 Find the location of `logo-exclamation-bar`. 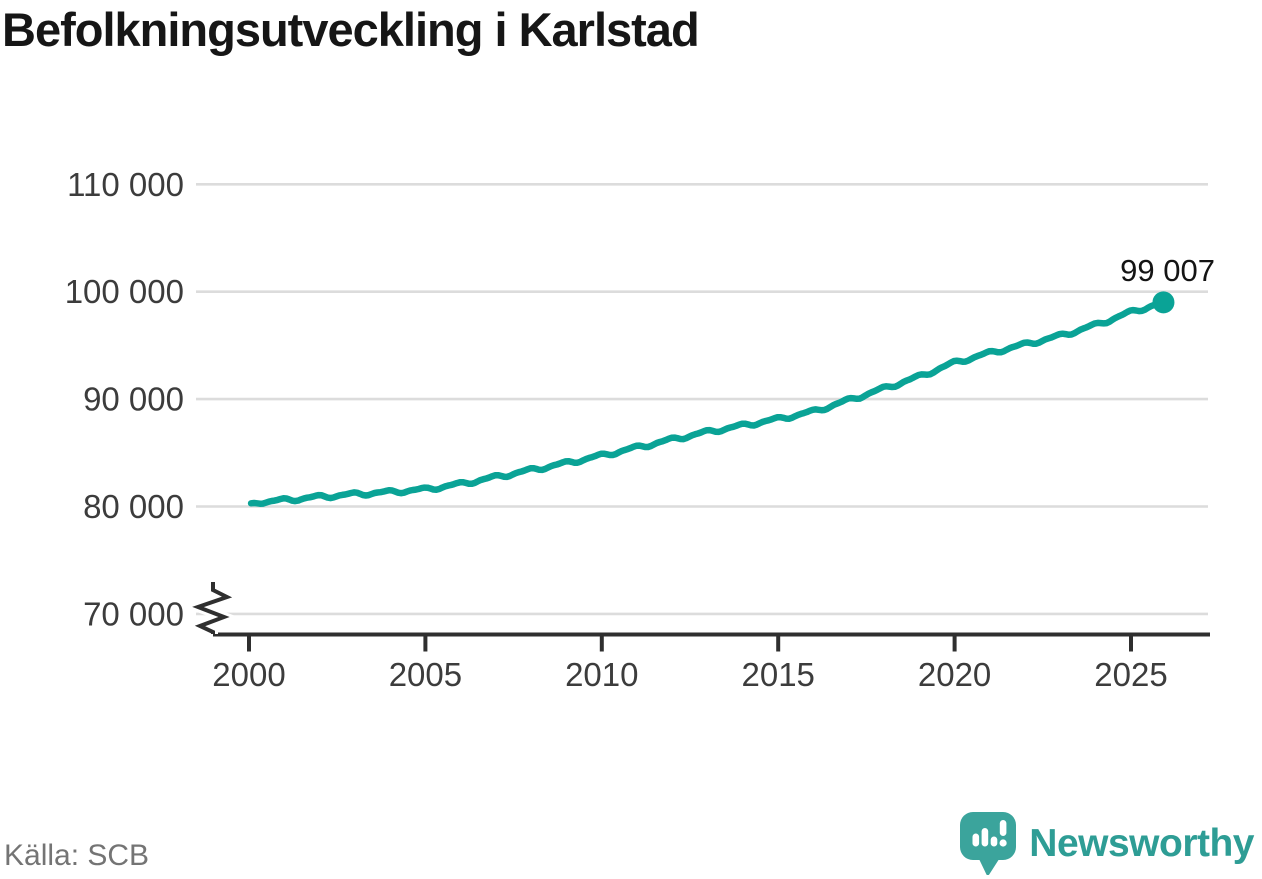

logo-exclamation-bar is located at coordinates (1003, 828).